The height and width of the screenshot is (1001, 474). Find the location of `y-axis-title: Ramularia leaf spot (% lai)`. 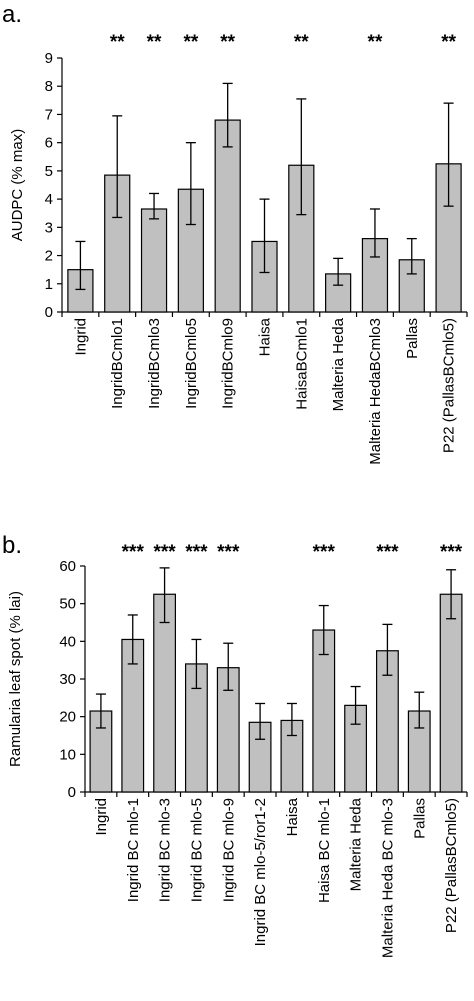

y-axis-title: Ramularia leaf spot (% lai) is located at coordinates (15, 679).